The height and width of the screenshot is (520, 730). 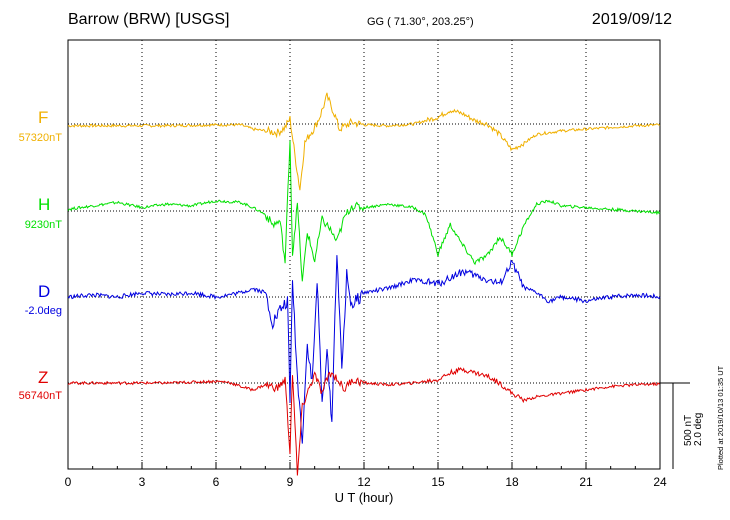 I want to click on component-baseline-d: -2.0deg, so click(x=43, y=311).